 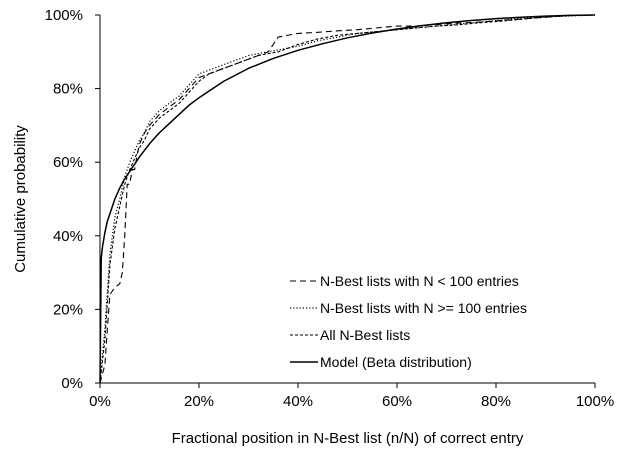 I want to click on y-tick-label: 80%, so click(x=68, y=89).